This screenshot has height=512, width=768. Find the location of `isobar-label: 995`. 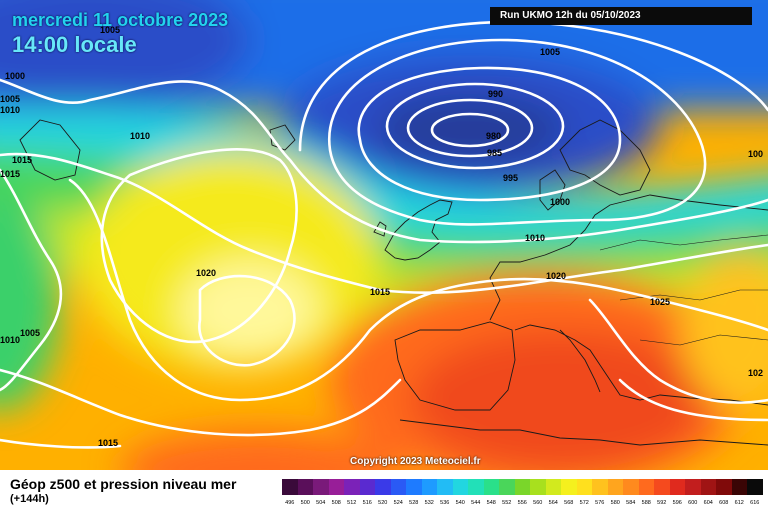

isobar-label: 995 is located at coordinates (510, 178).